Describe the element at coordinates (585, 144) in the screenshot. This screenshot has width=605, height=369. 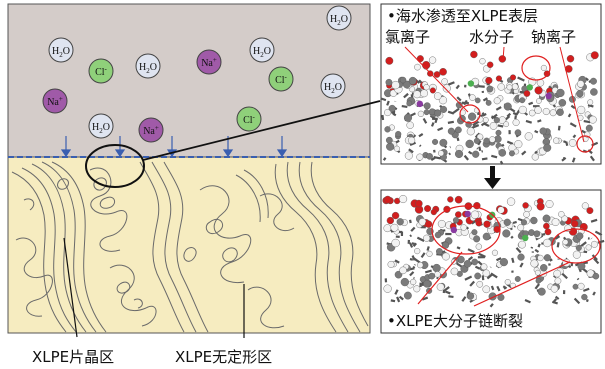
I see `highlight-sodium` at that location.